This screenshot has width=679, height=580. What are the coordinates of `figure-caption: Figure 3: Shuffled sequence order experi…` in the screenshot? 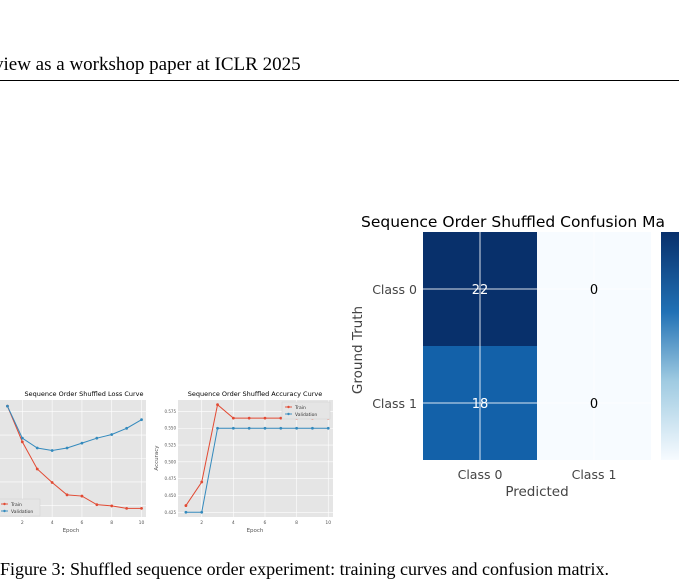 It's located at (304, 569).